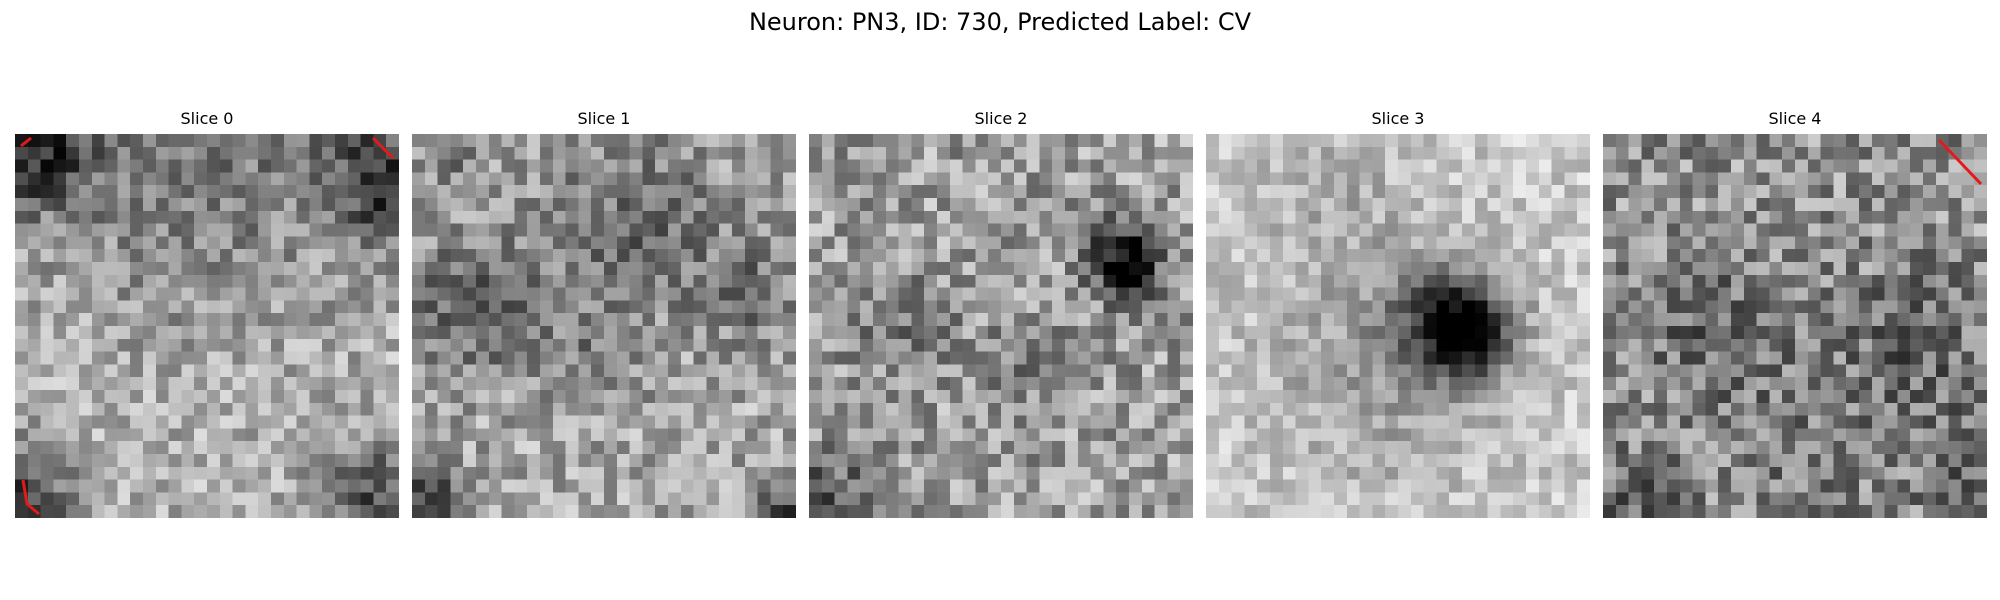  What do you see at coordinates (1795, 119) in the screenshot?
I see `slice-title-4: Slice 4` at bounding box center [1795, 119].